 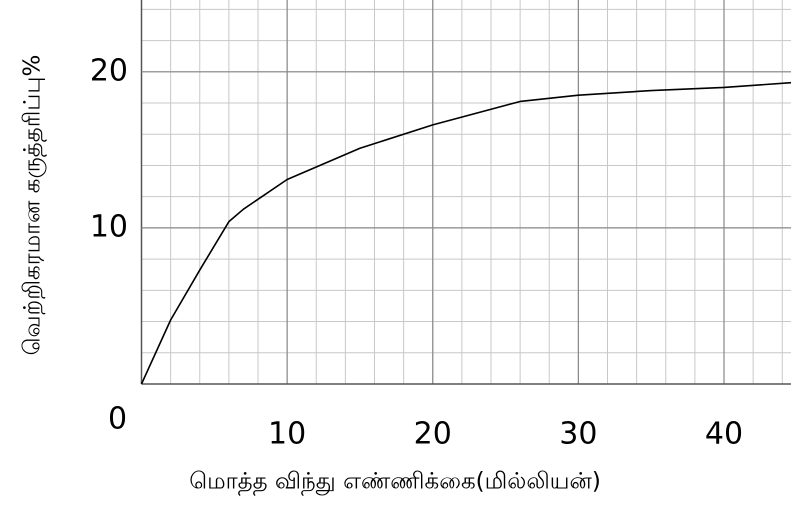 I want to click on x-tick-label: 0, so click(x=117, y=419).